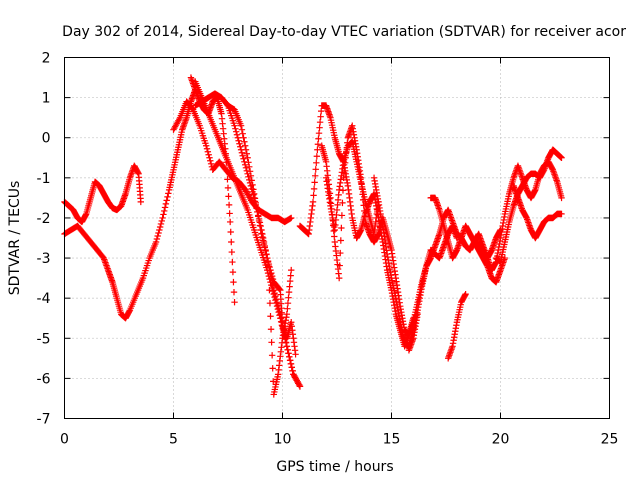  Describe the element at coordinates (44, 259) in the screenshot. I see `y-tick-label: -3` at that location.